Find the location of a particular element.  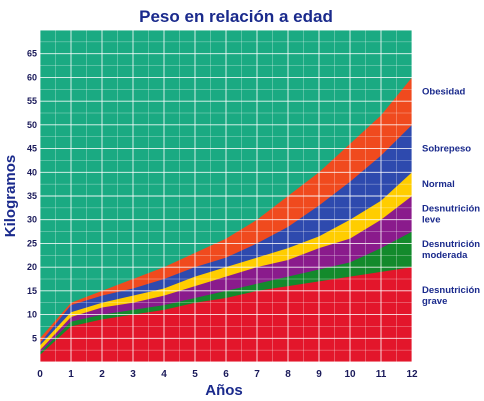

y-tick-label: 30 is located at coordinates (32, 220).